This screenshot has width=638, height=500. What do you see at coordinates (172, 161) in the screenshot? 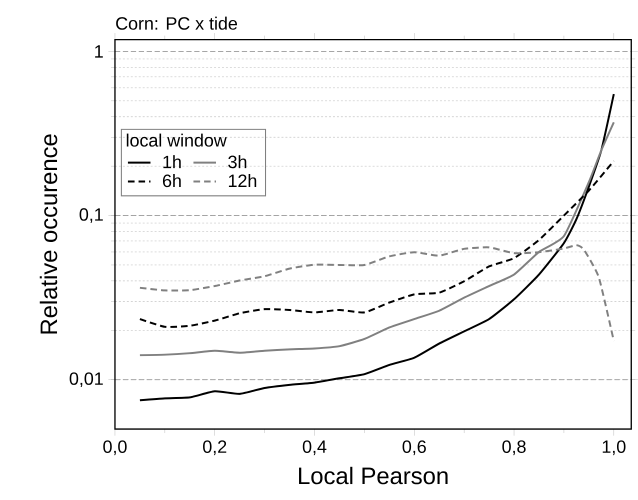
I see `legend-label: 1h` at bounding box center [172, 161].